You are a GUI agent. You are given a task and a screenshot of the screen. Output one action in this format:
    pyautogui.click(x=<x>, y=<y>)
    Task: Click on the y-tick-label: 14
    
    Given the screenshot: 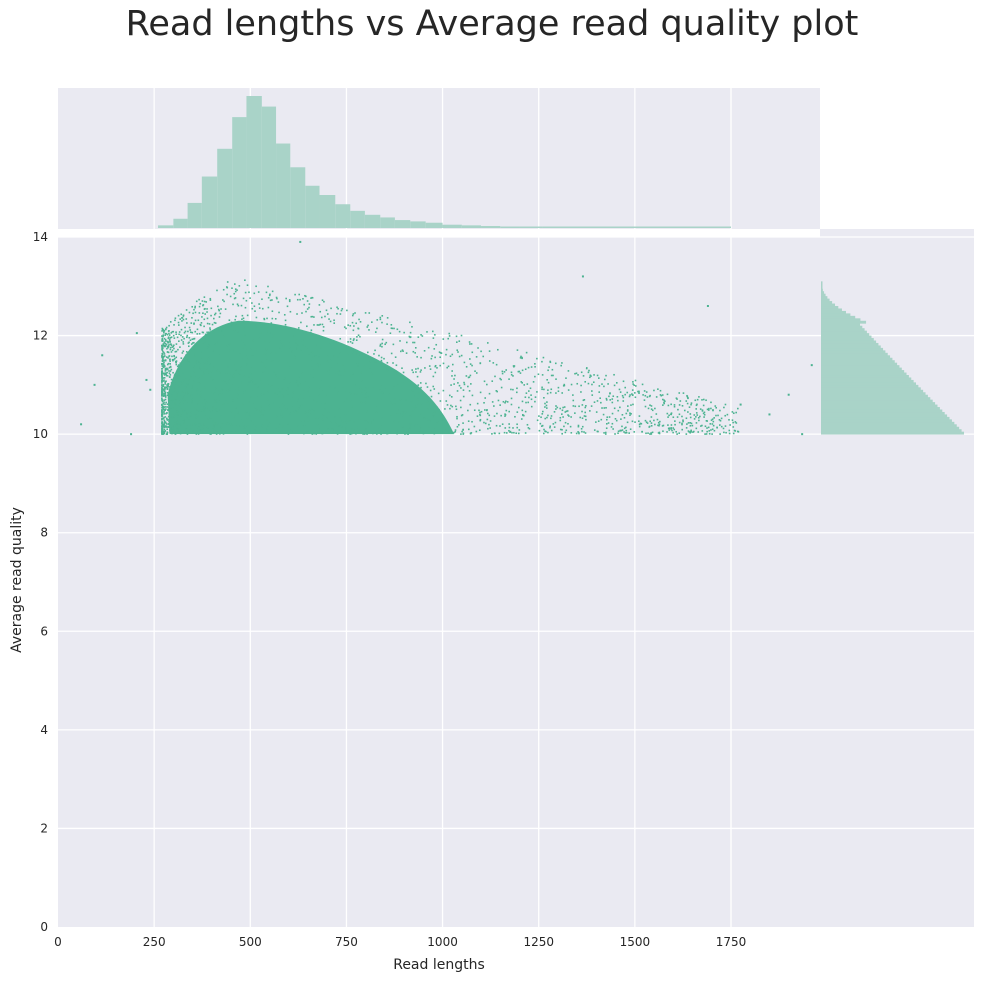 What is the action you would take?
    pyautogui.click(x=40, y=237)
    